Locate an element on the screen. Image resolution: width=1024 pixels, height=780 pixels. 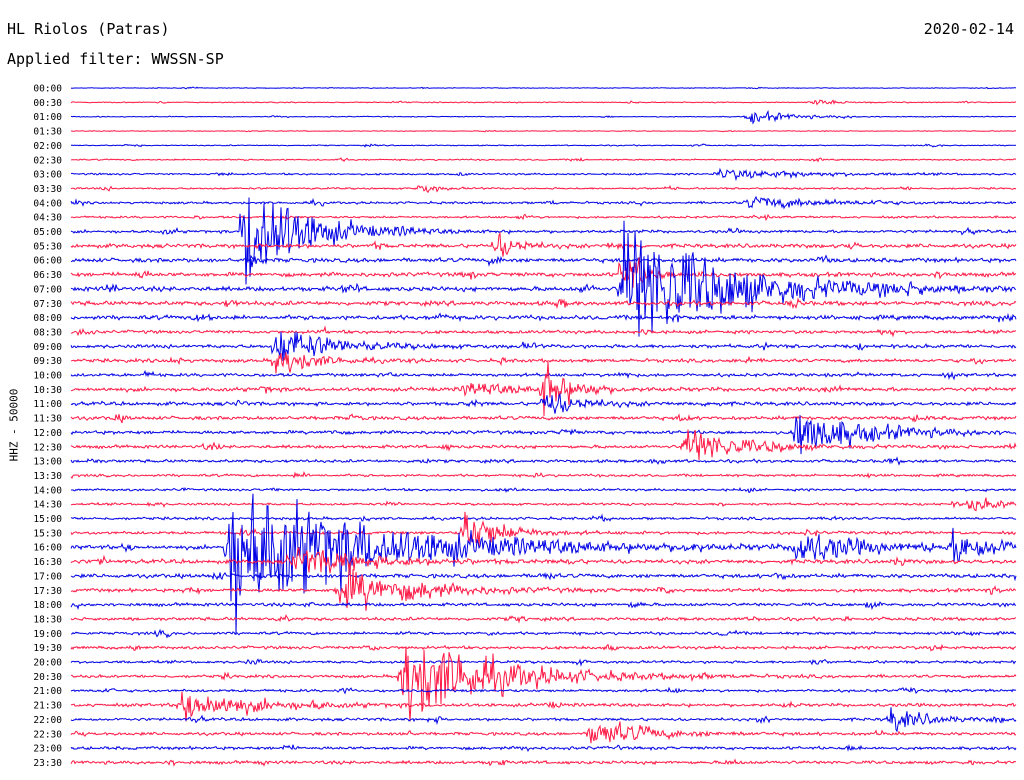
row-time-label: 22:00 is located at coordinates (47, 720).